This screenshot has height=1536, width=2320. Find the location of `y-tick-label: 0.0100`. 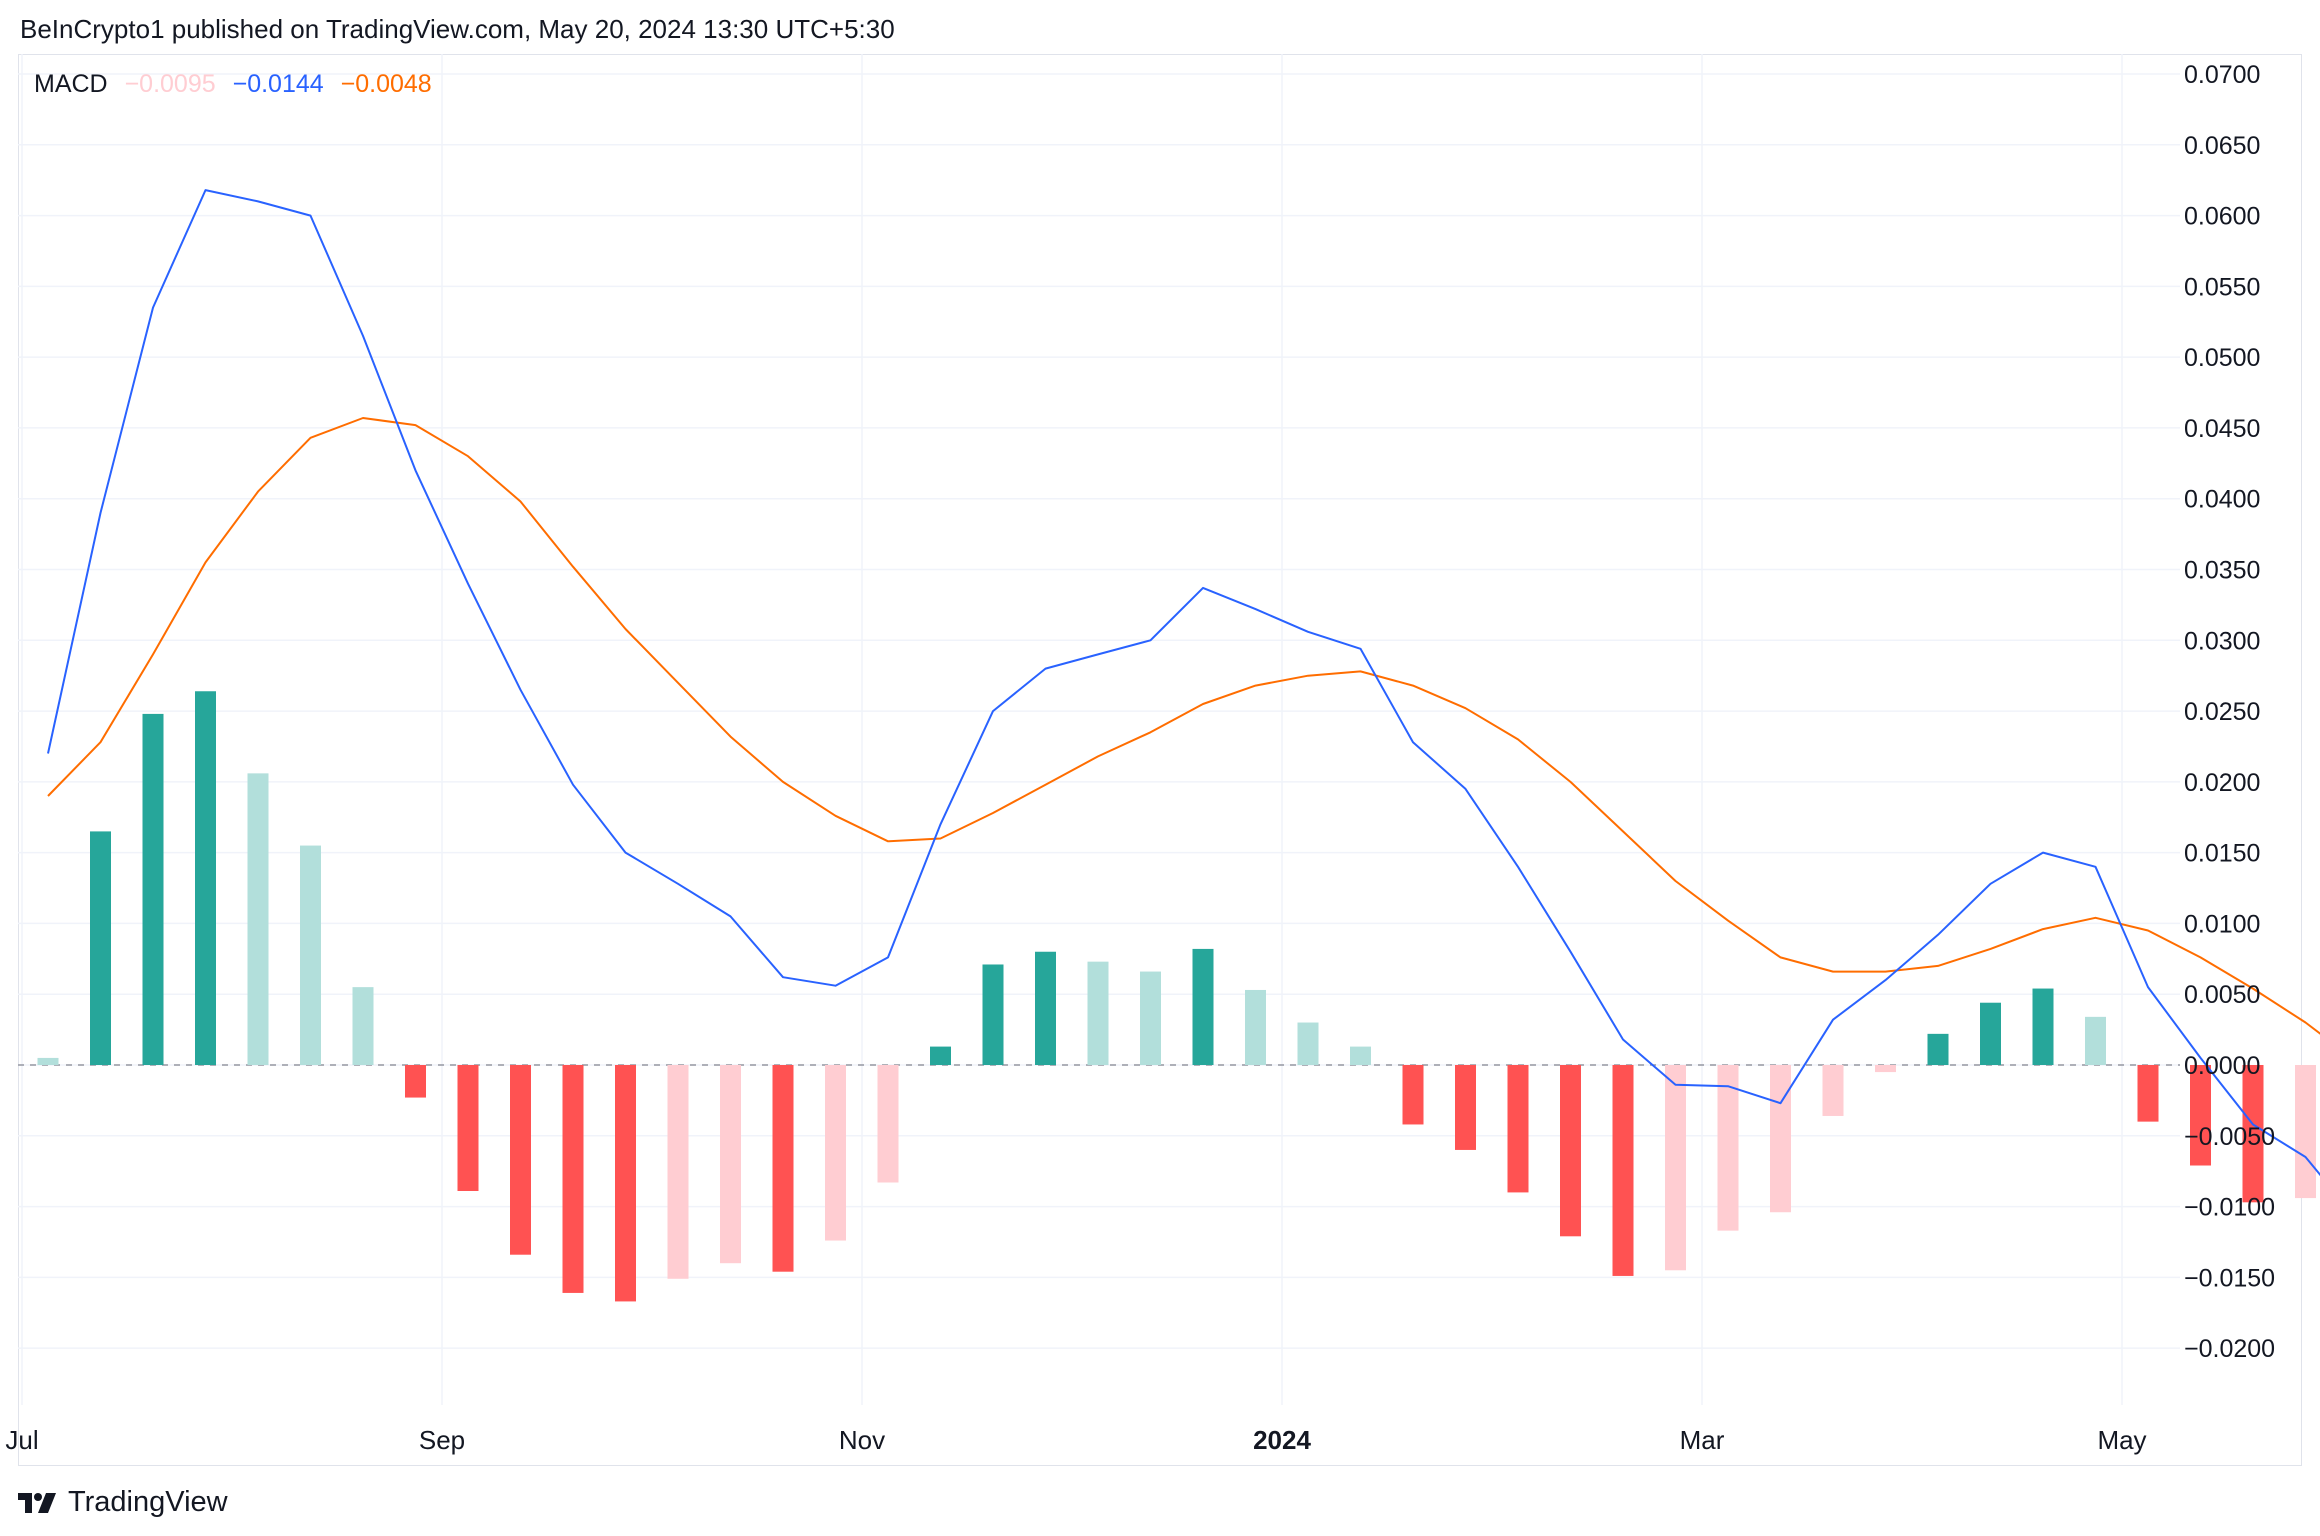

y-tick-label: 0.0100 is located at coordinates (2222, 924).